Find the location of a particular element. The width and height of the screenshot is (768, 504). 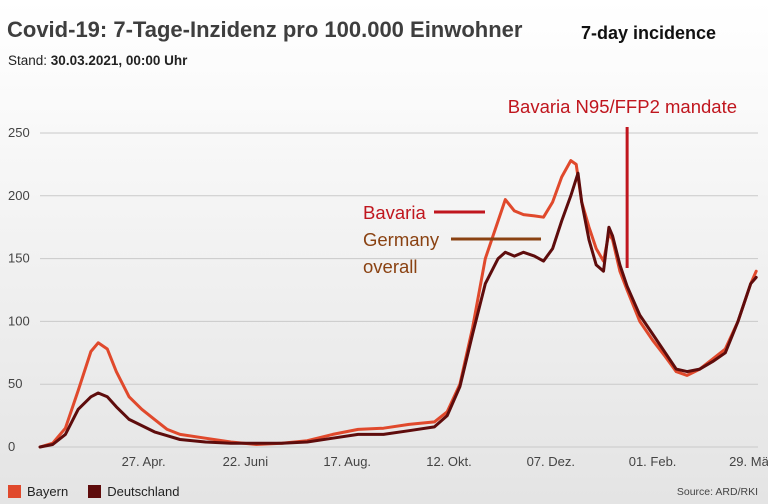

x-tick-label-0: 27. Apr. is located at coordinates (144, 461).